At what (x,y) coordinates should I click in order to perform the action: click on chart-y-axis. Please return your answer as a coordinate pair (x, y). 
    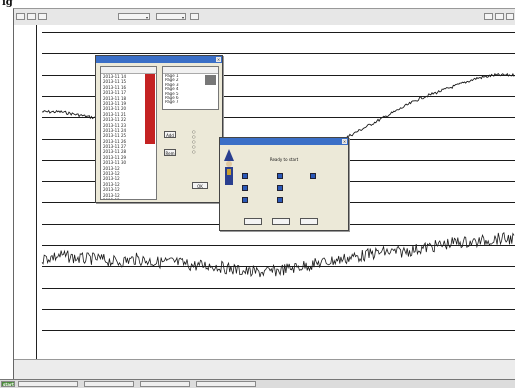
    Looking at the image, I should click on (36, 192).